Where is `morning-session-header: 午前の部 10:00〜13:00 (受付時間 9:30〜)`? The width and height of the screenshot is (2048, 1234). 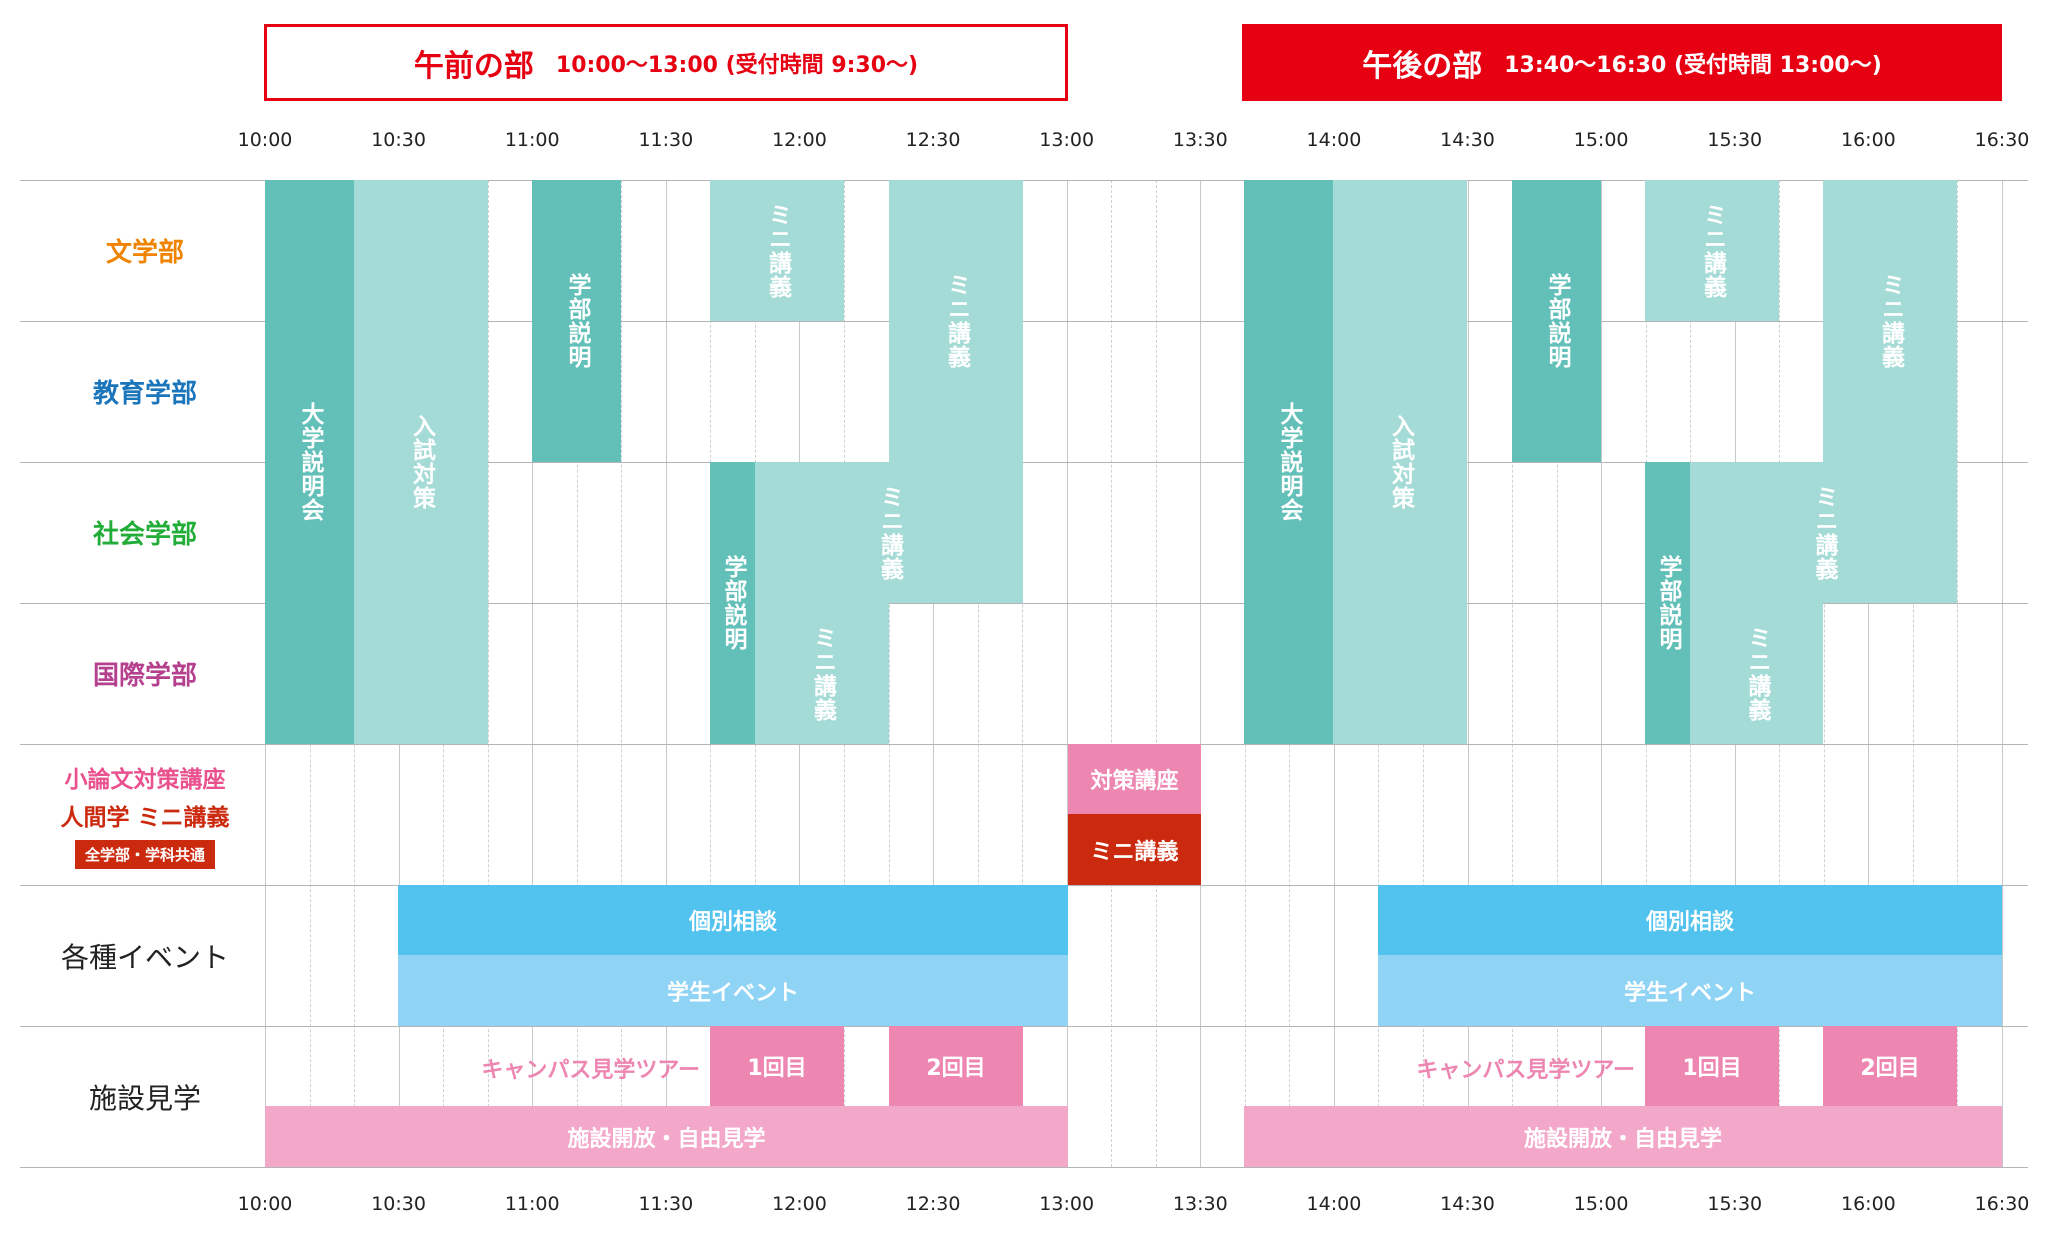 morning-session-header: 午前の部 10:00〜13:00 (受付時間 9:30〜) is located at coordinates (666, 62).